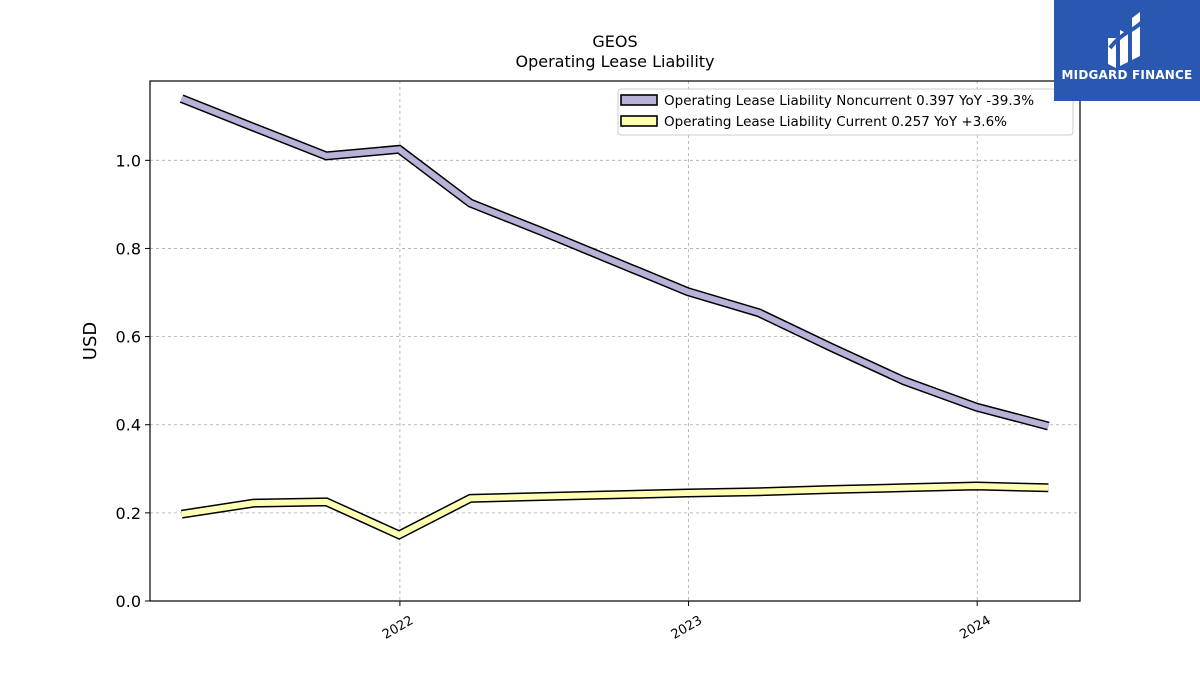 The width and height of the screenshot is (1200, 675). What do you see at coordinates (1126, 40) in the screenshot?
I see `logo-mark-icon` at bounding box center [1126, 40].